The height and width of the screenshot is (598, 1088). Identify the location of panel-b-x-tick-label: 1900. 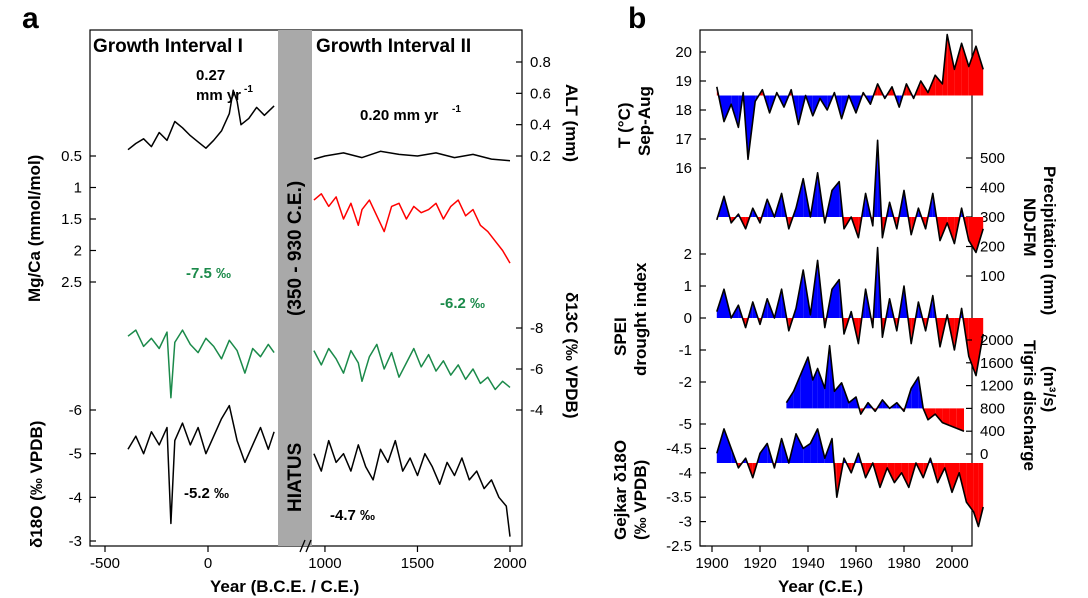
(711, 563).